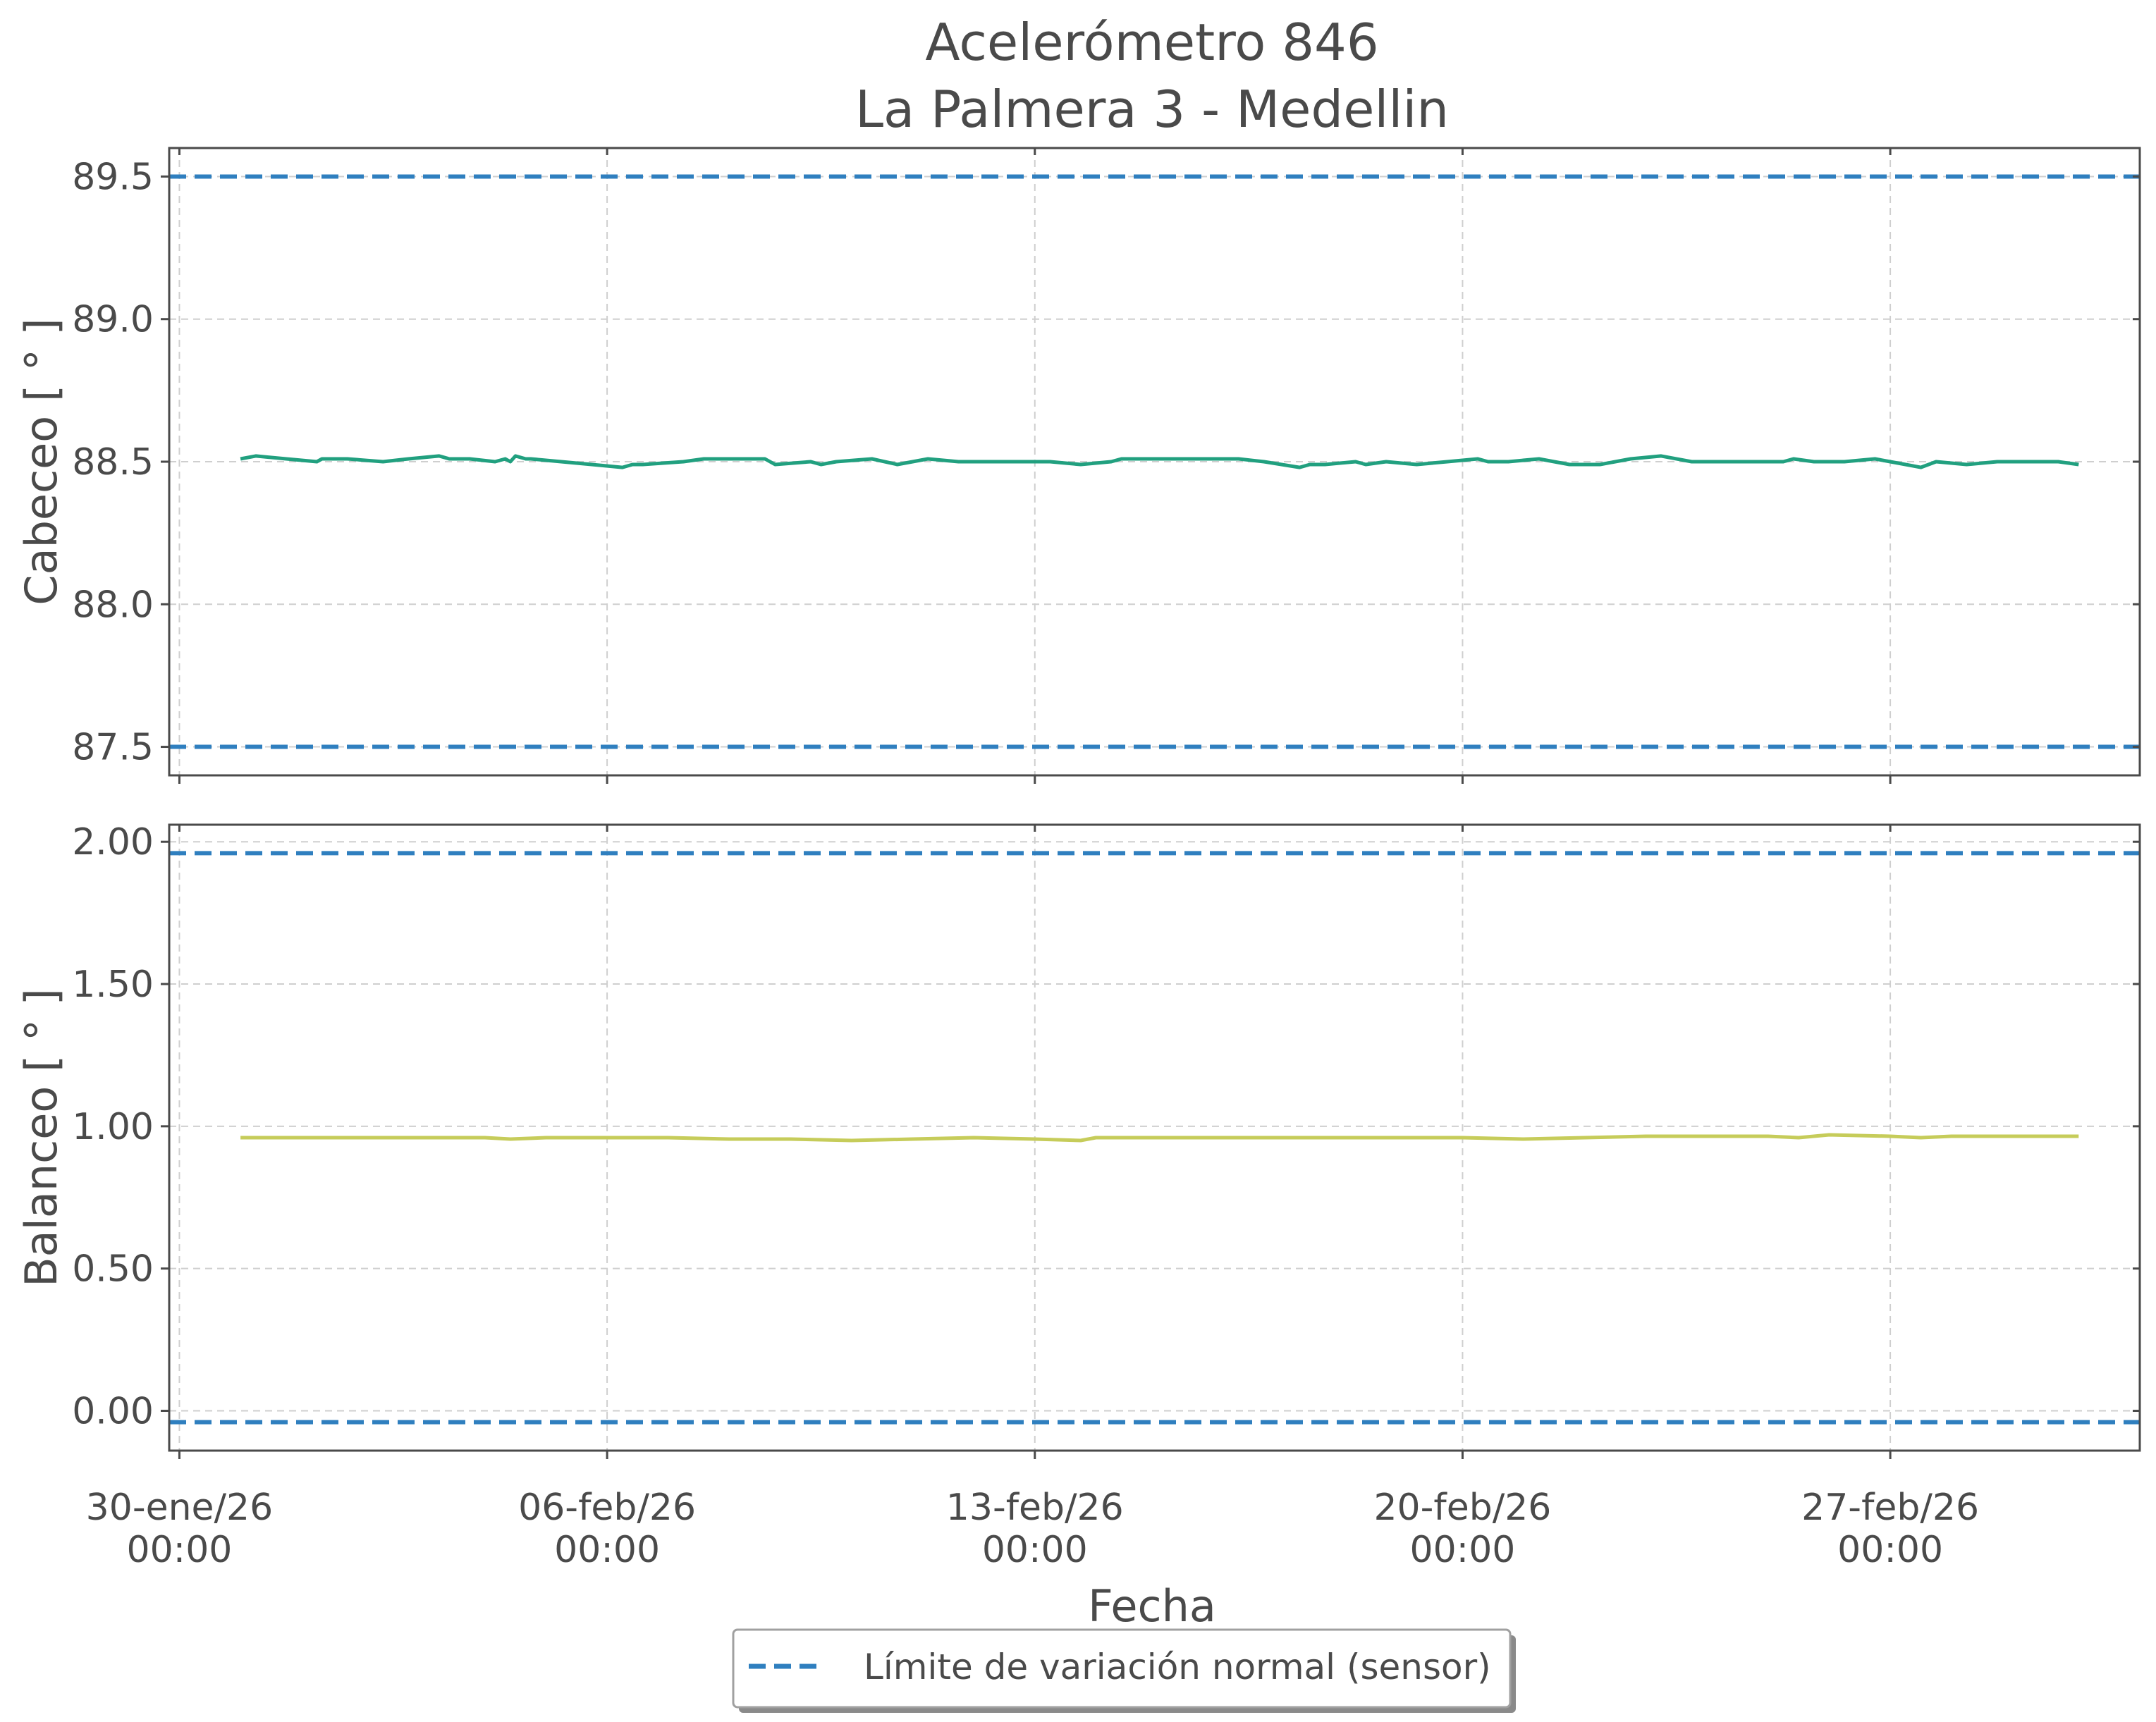 This screenshot has width=2156, height=1722. Describe the element at coordinates (113, 985) in the screenshot. I see `y-tick-label: 1.50` at that location.